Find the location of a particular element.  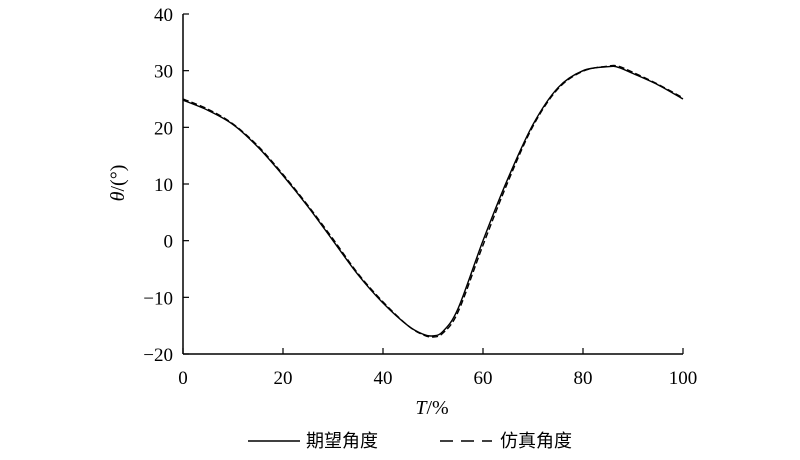

y-tick-label: −10 is located at coordinates (158, 298).